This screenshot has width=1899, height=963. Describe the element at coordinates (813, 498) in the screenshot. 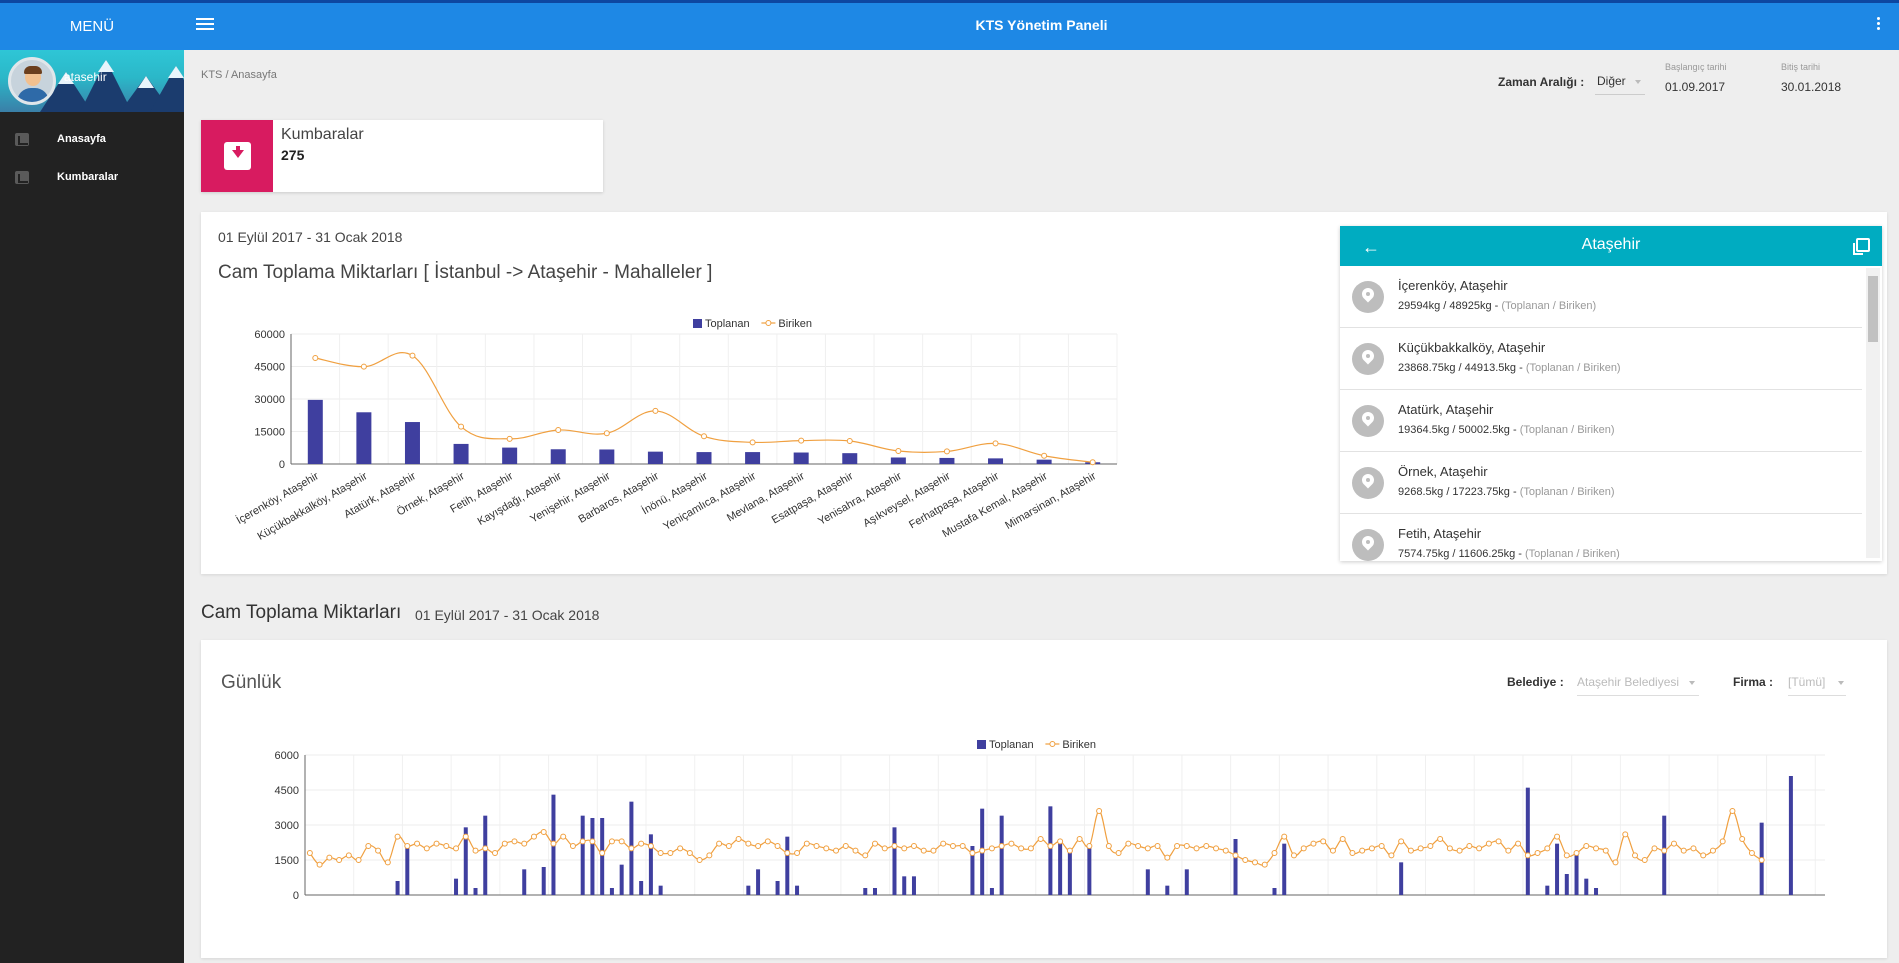

I see `x-tick-label: Esatpaşa, Ataşehir` at that location.